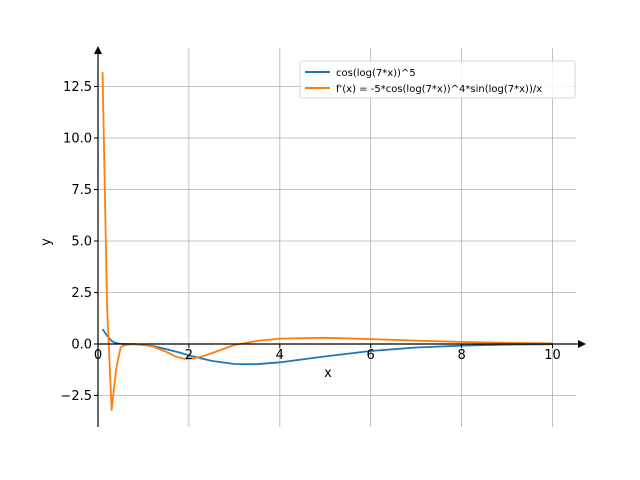  Describe the element at coordinates (81, 293) in the screenshot. I see `y-tick-label: 2.5` at that location.